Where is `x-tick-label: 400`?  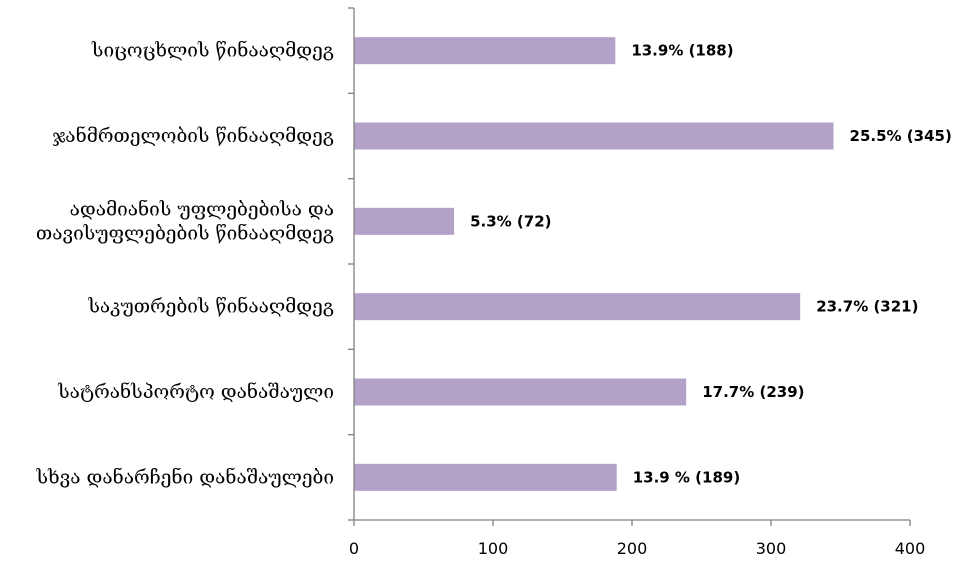 x-tick-label: 400 is located at coordinates (910, 548).